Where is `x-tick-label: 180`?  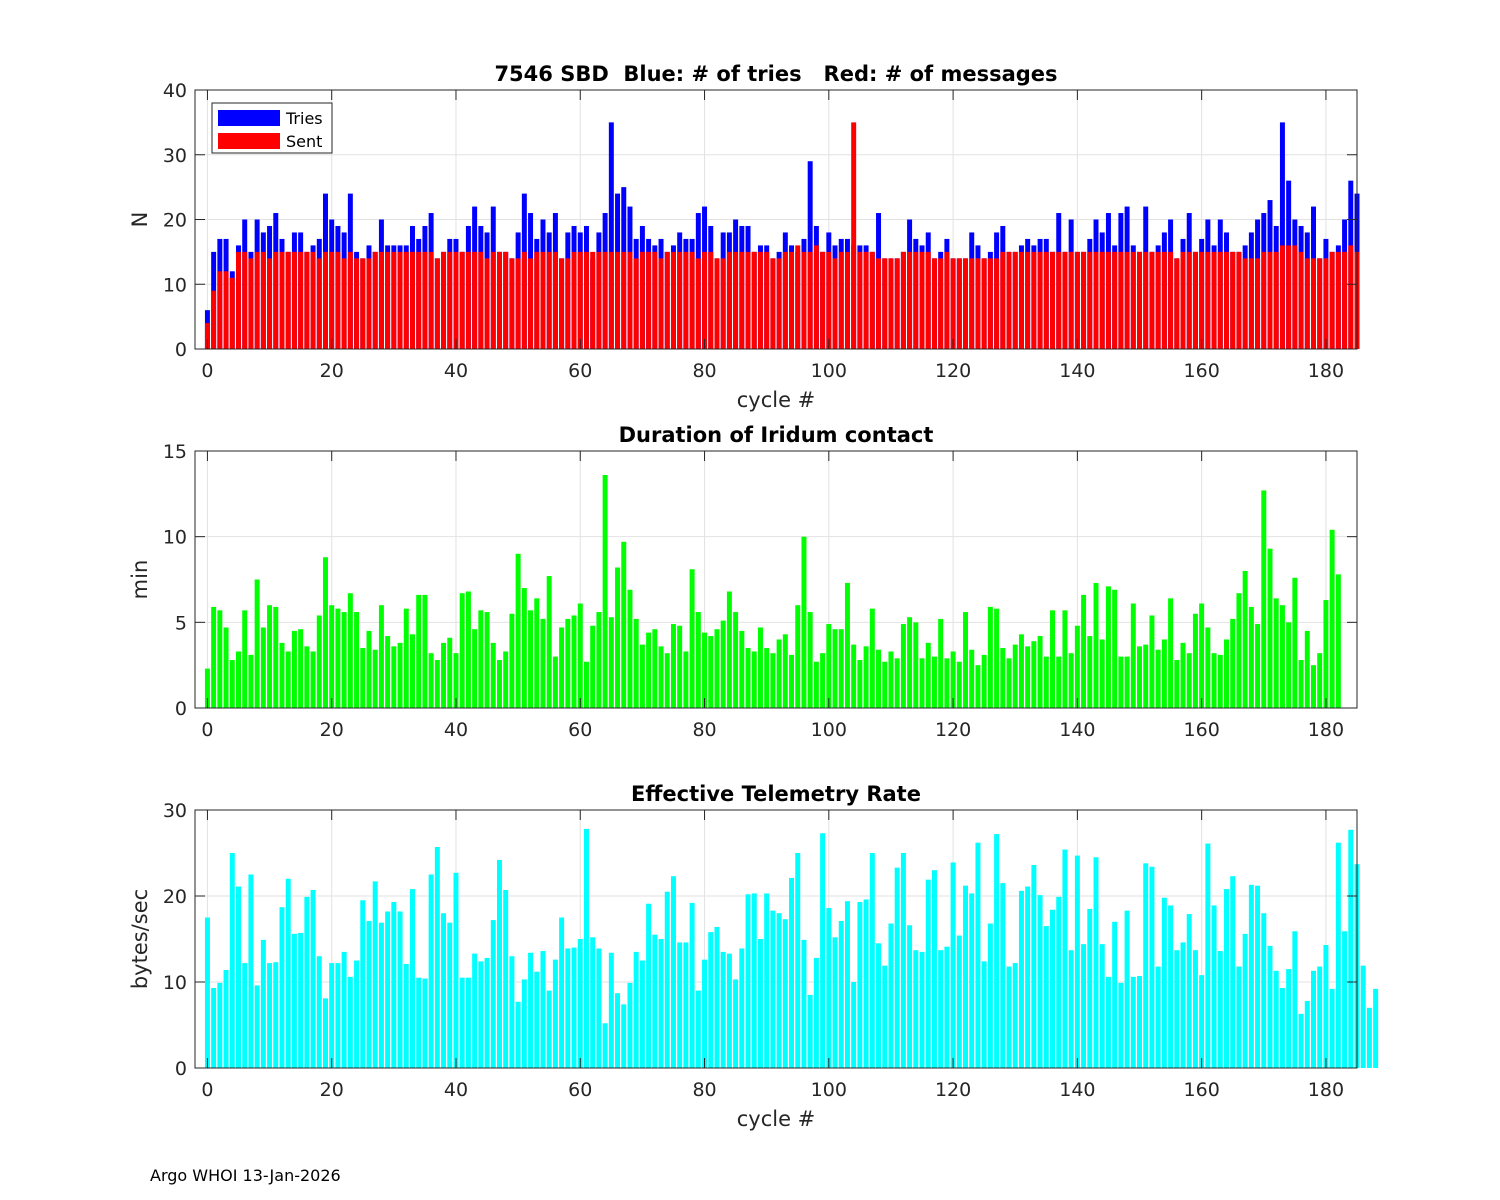 x-tick-label: 180 is located at coordinates (1326, 730).